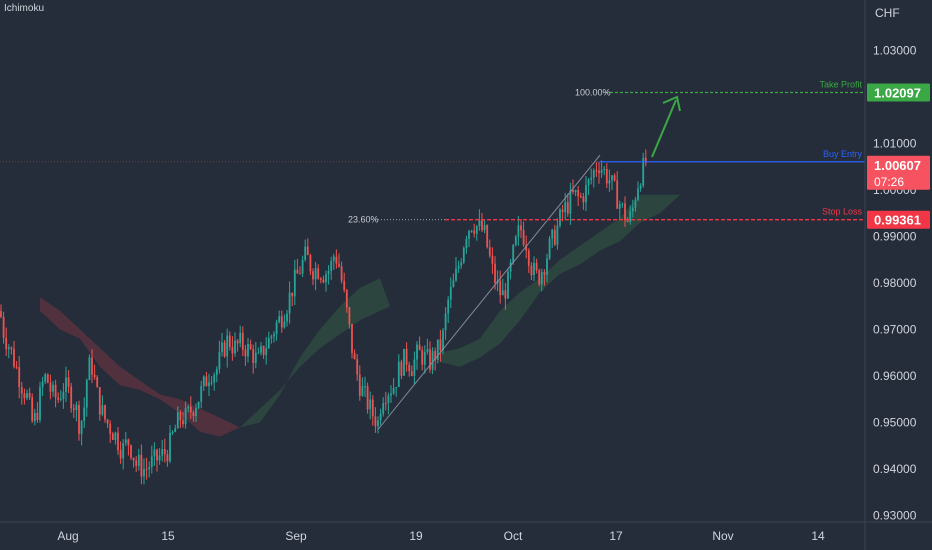 Image resolution: width=932 pixels, height=550 pixels. I want to click on indicator-label: Ichimoku, so click(24, 8).